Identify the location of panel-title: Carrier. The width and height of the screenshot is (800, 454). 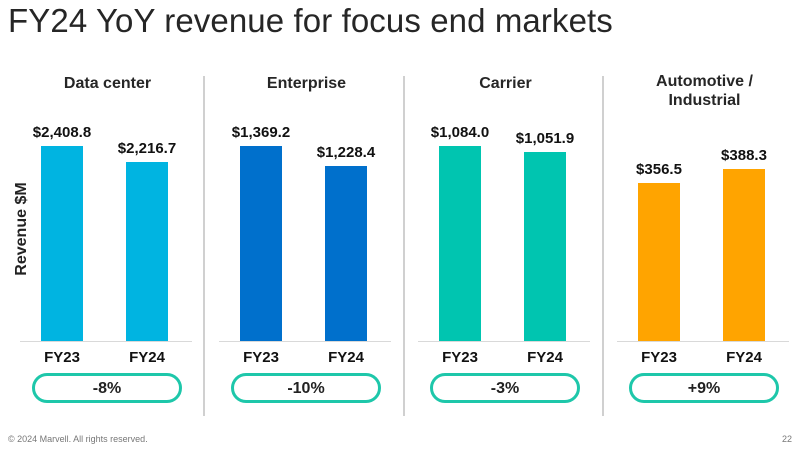
(505, 83).